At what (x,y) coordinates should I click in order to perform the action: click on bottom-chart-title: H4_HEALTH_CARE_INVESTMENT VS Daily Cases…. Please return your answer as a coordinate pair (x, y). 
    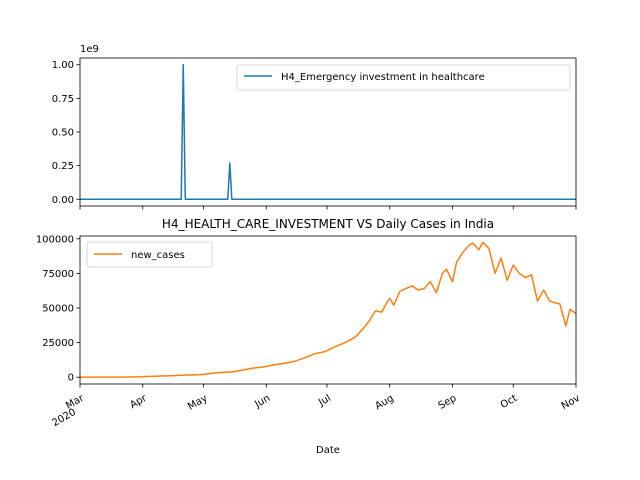
    Looking at the image, I should click on (328, 224).